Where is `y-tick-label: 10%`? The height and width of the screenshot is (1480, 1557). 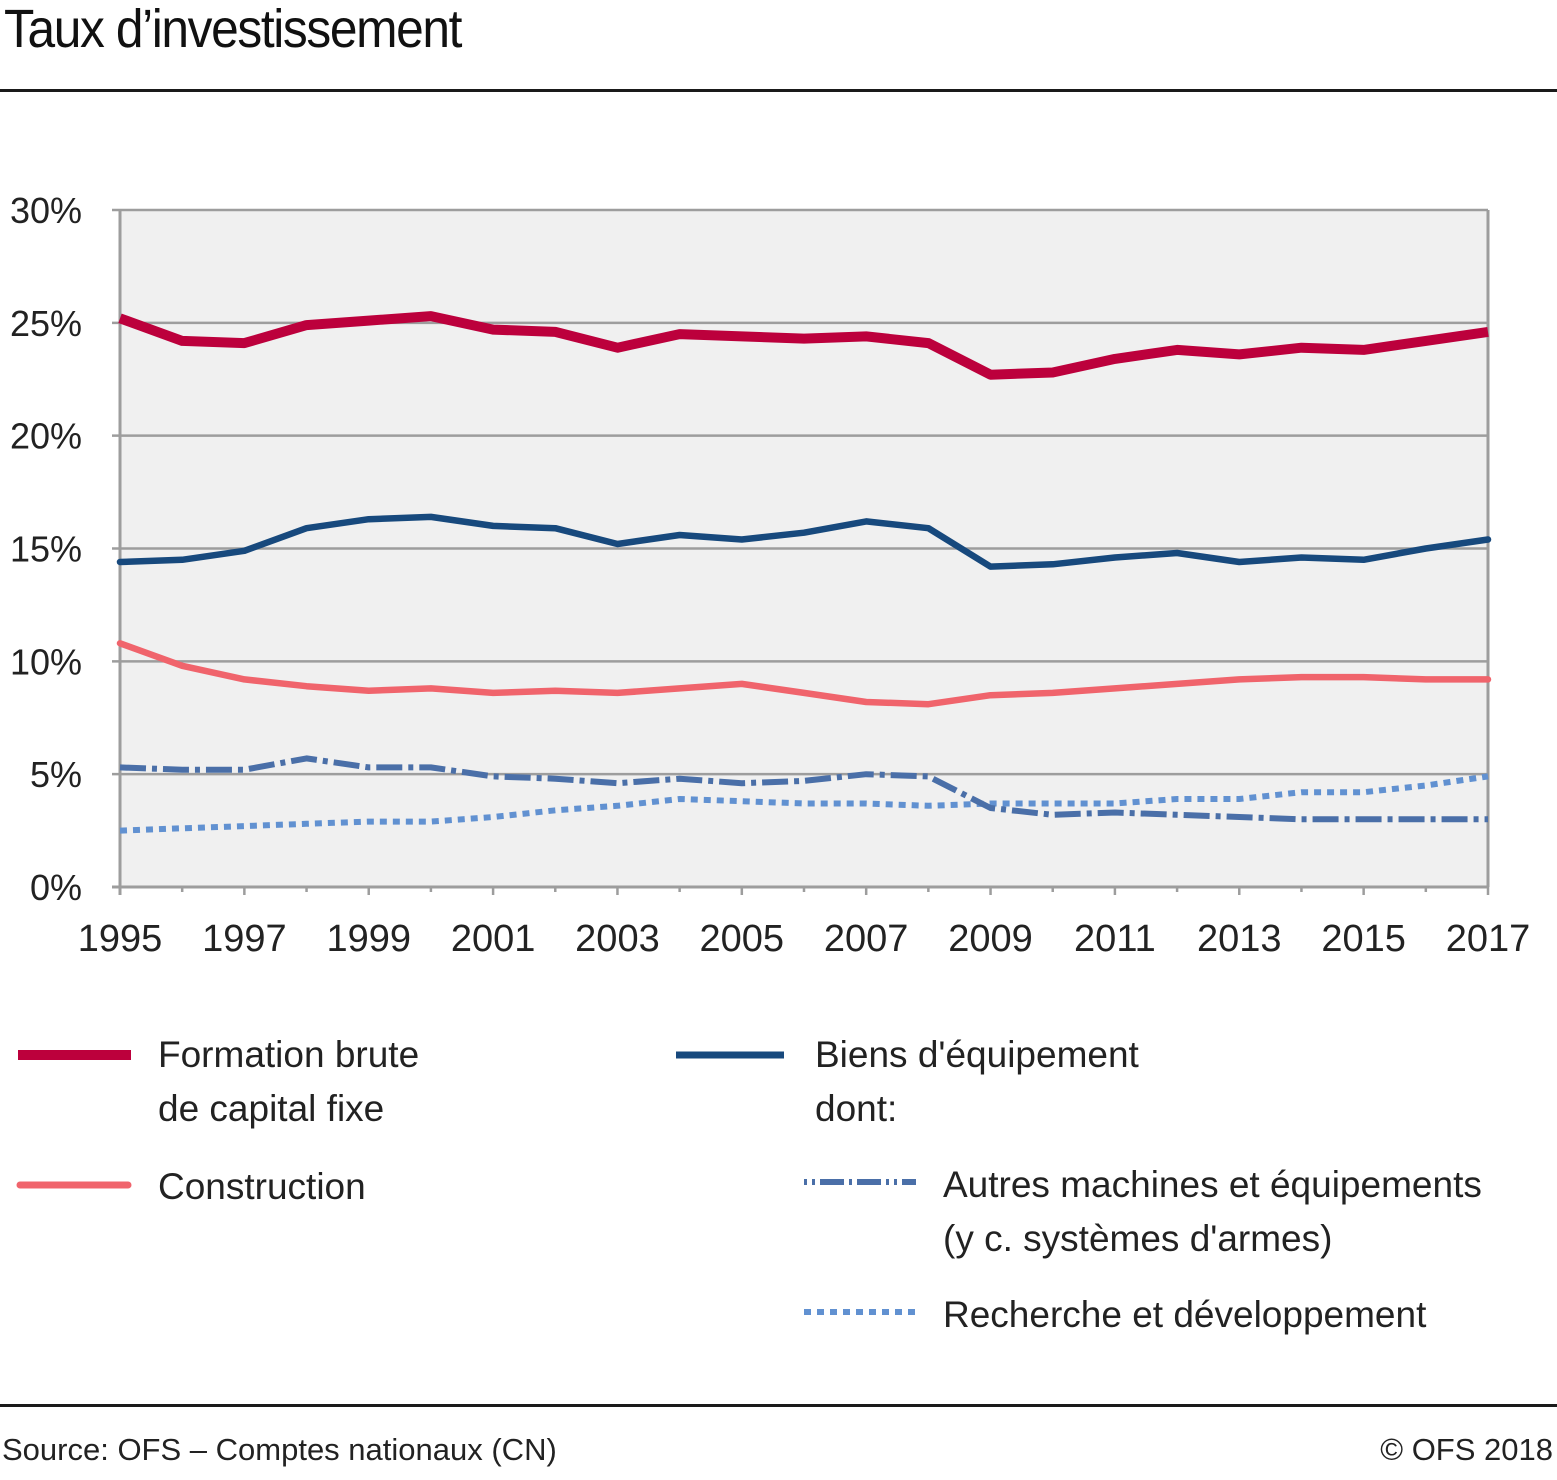 y-tick-label: 10% is located at coordinates (46, 661).